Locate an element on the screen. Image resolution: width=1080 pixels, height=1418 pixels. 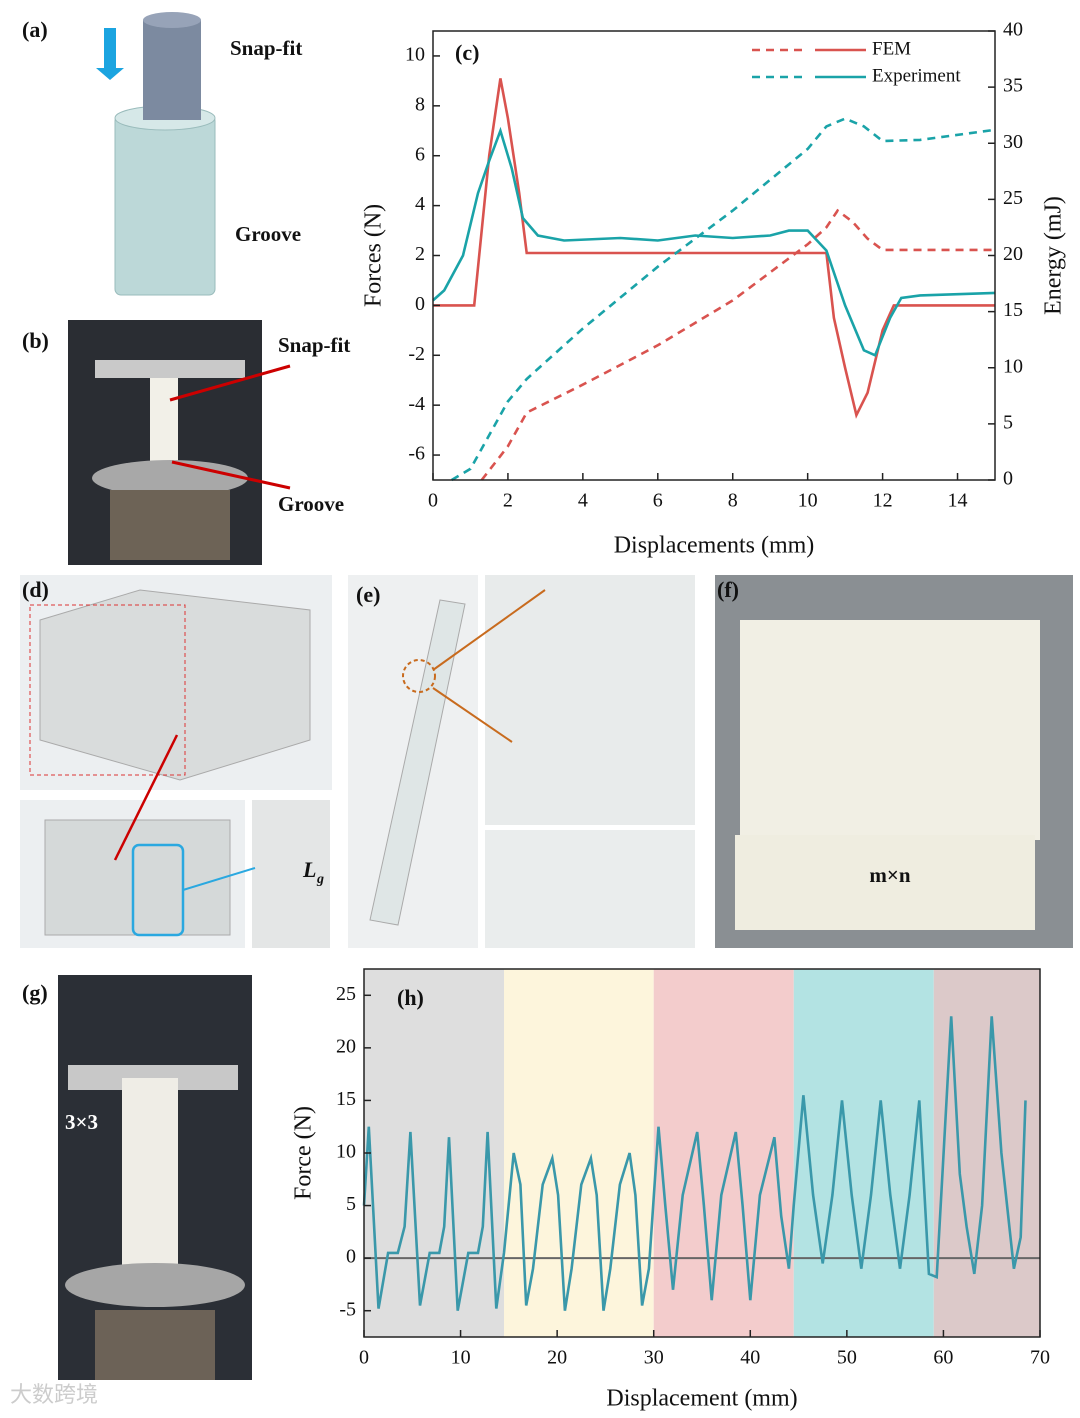
y-tick-label: 2 is located at coordinates (420, 254).